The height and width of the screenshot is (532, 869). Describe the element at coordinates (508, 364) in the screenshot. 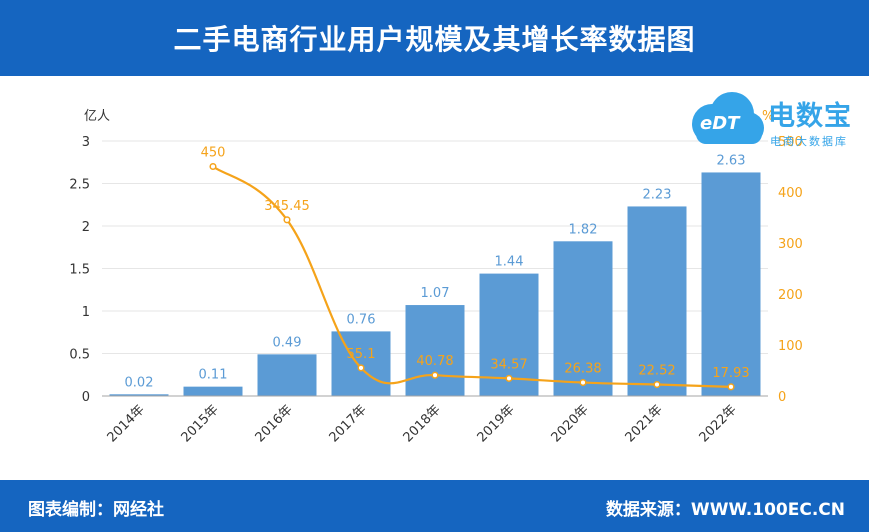

I see `growth-rate-label: 34.57` at that location.